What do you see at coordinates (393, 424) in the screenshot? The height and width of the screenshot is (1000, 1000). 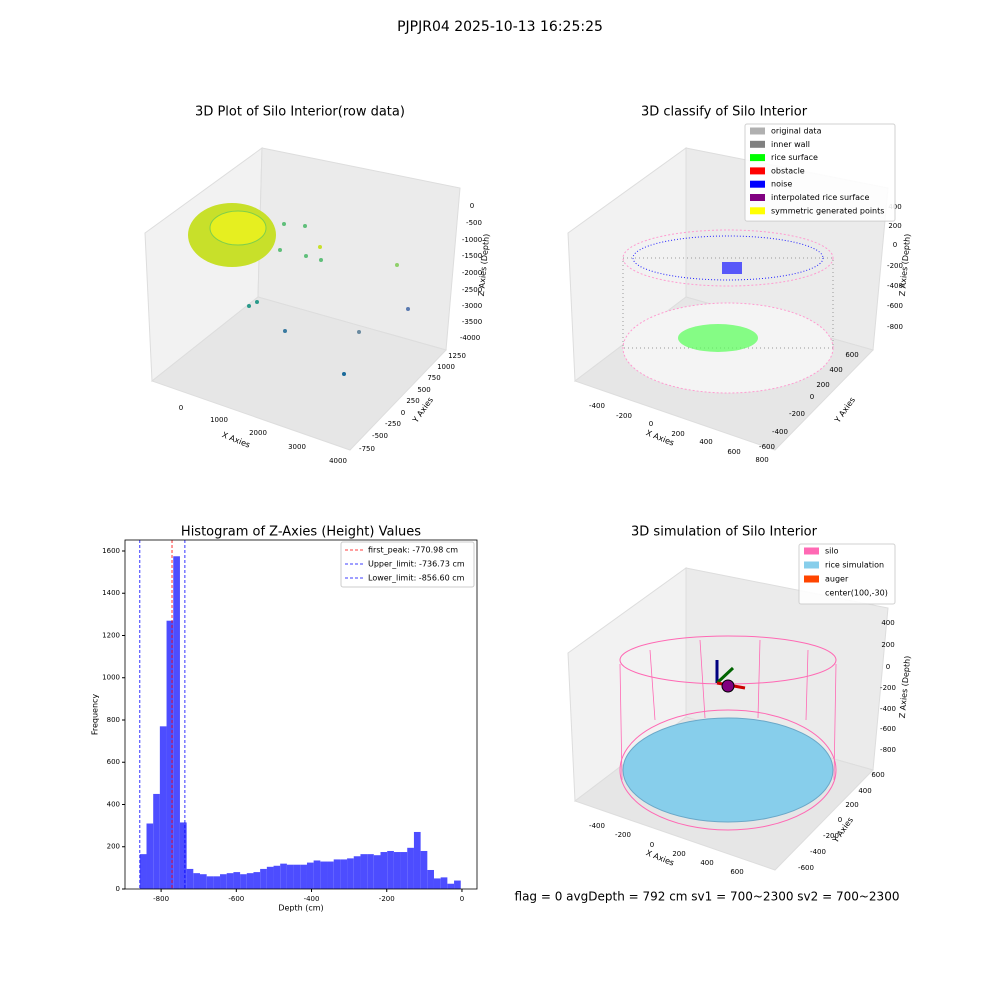 I see `y-tick-label: -250` at bounding box center [393, 424].